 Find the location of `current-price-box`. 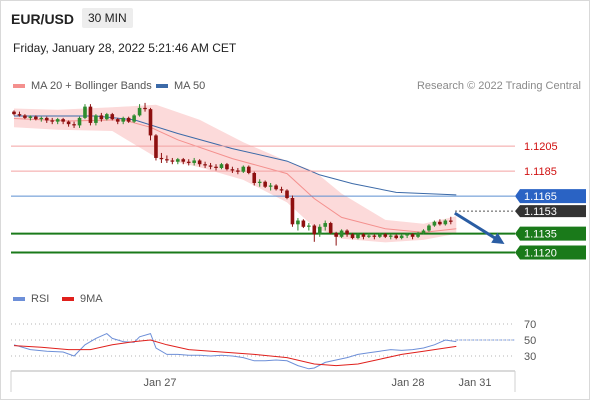

current-price-box is located at coordinates (550, 211).